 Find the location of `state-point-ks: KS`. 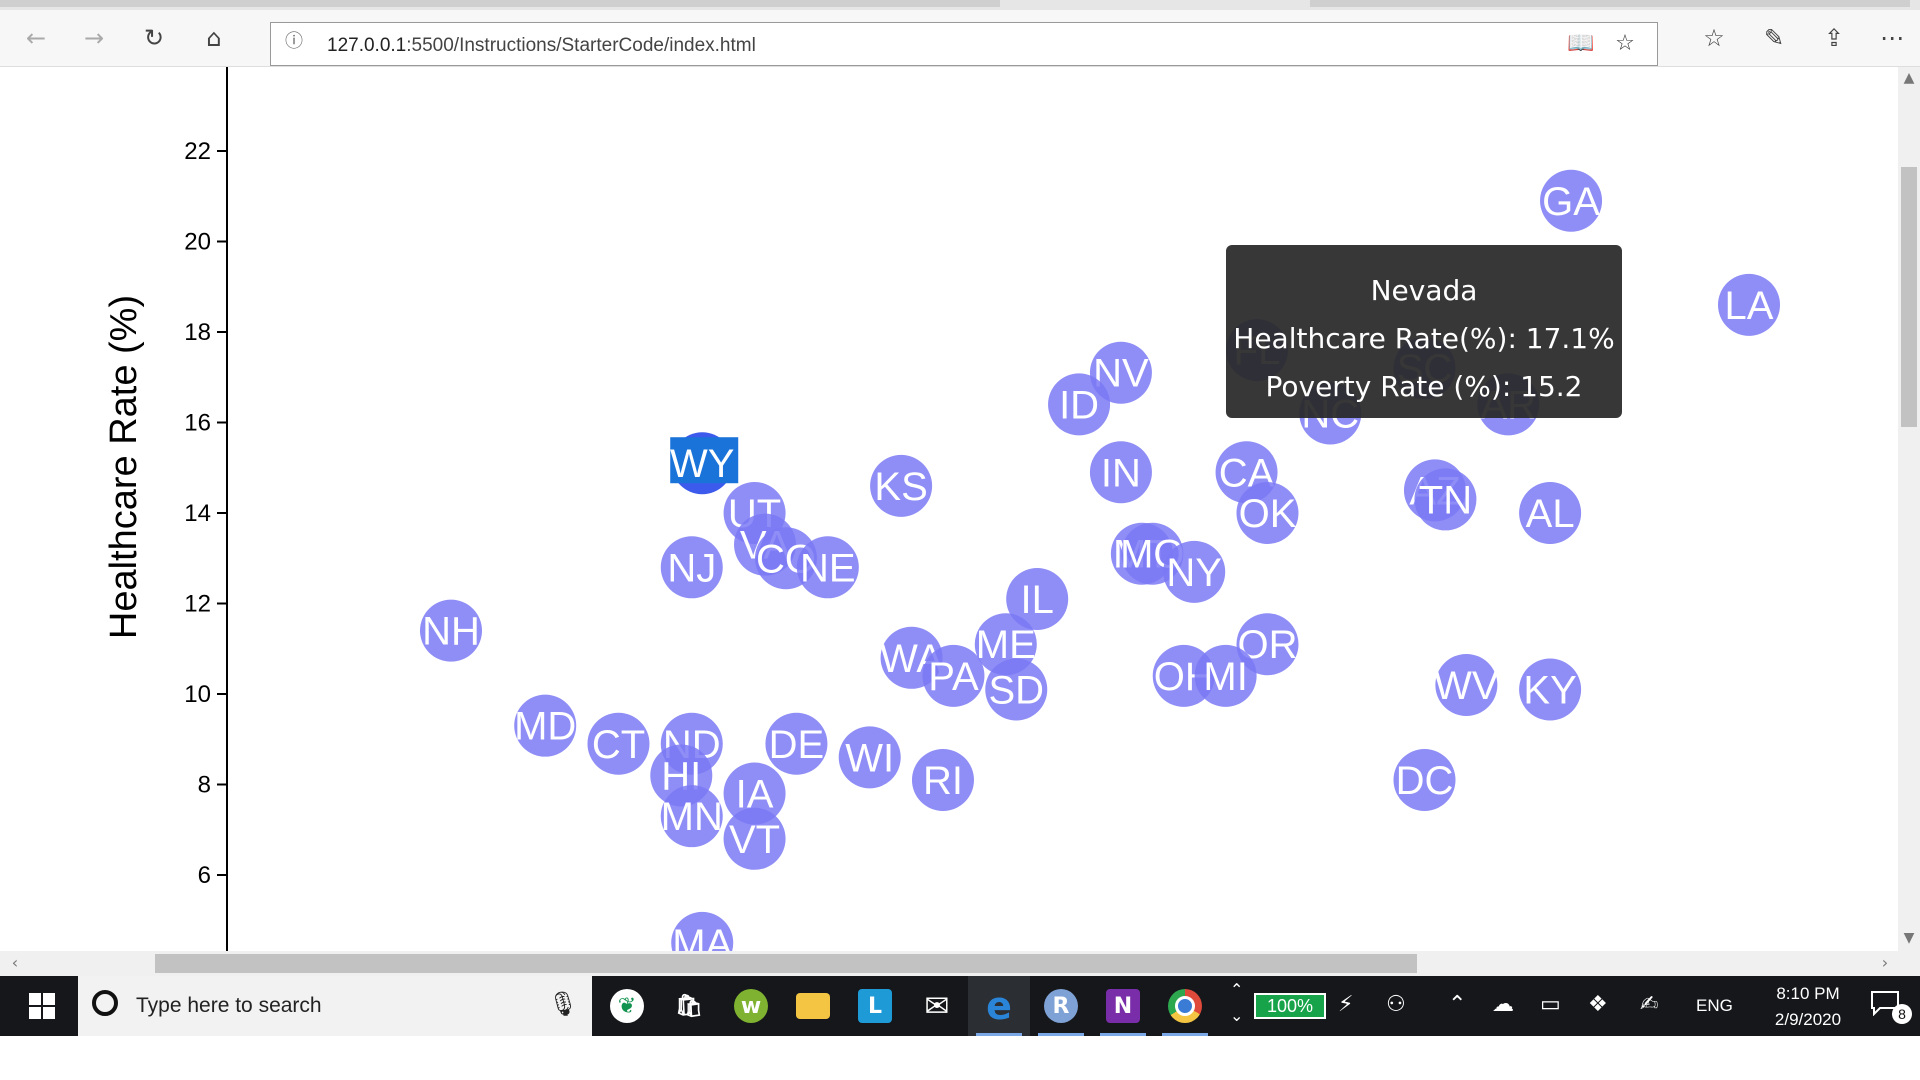

state-point-ks: KS is located at coordinates (901, 485).